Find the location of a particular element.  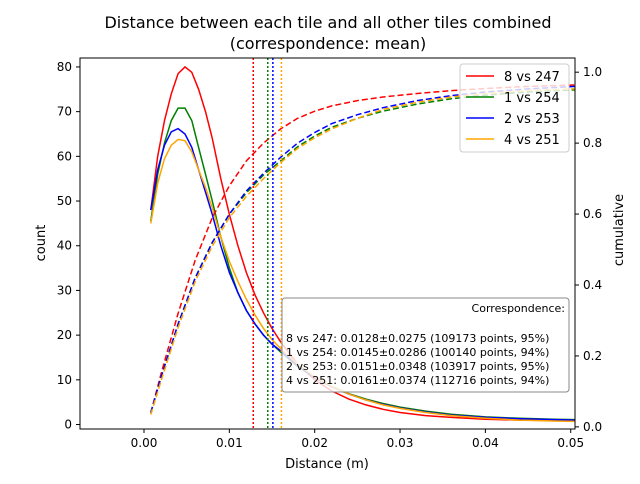

x-axis-ticks: 0.00 0.01 0.02 0.03 0.04 0.05 is located at coordinates (357, 439).